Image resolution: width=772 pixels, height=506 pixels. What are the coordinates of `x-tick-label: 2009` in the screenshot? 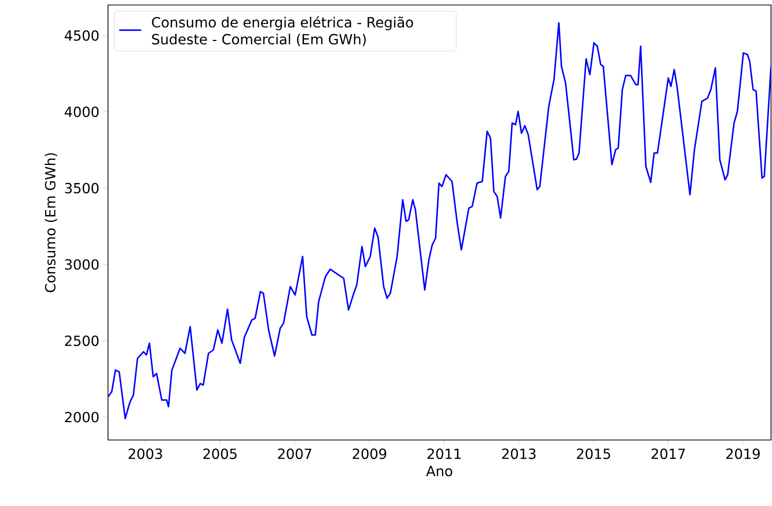 It's located at (369, 454).